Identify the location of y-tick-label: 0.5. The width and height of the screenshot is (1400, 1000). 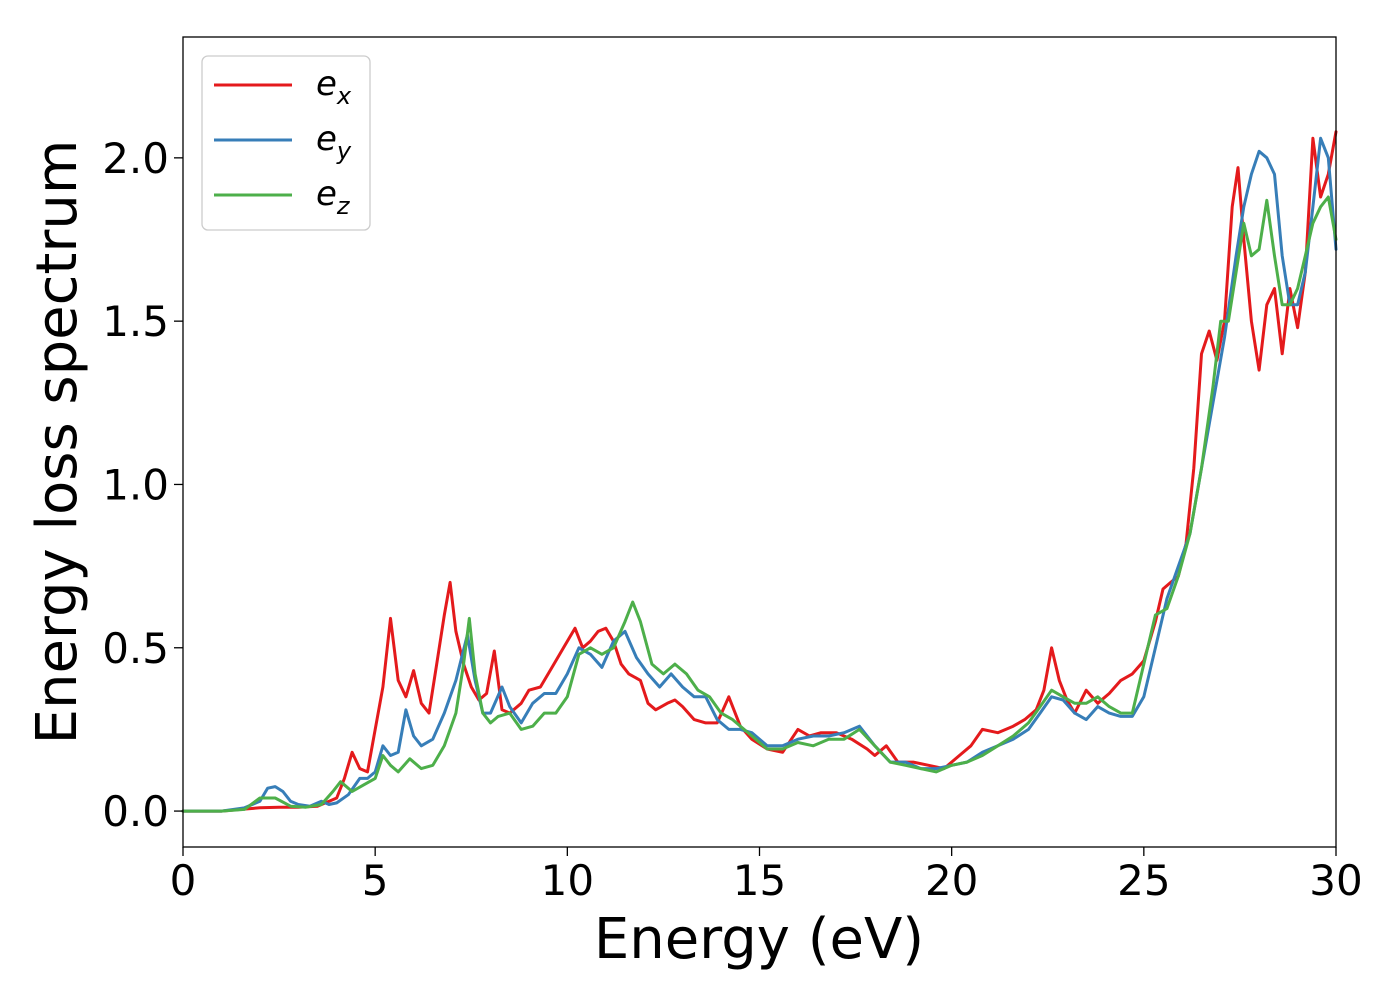
(135, 648).